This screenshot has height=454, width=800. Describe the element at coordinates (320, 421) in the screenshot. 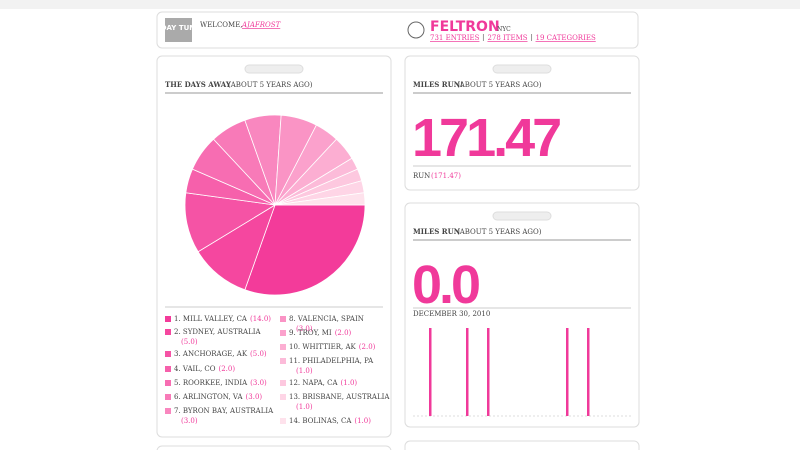

I see `legend-label: 14. BOLINAS, CA` at that location.